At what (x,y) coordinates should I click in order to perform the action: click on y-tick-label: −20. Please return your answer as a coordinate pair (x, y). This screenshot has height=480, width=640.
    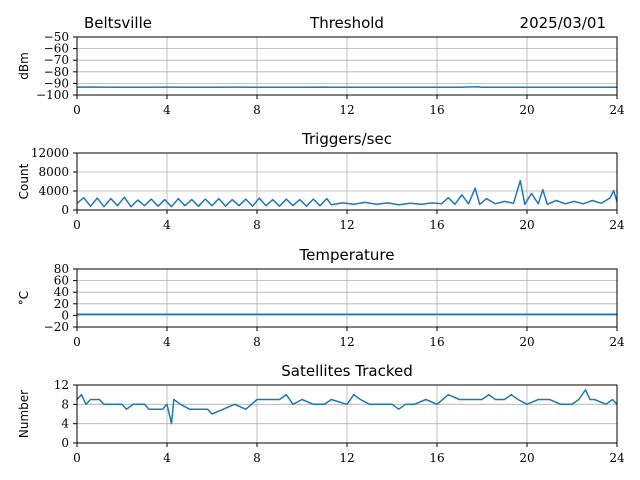
    Looking at the image, I should click on (56, 327).